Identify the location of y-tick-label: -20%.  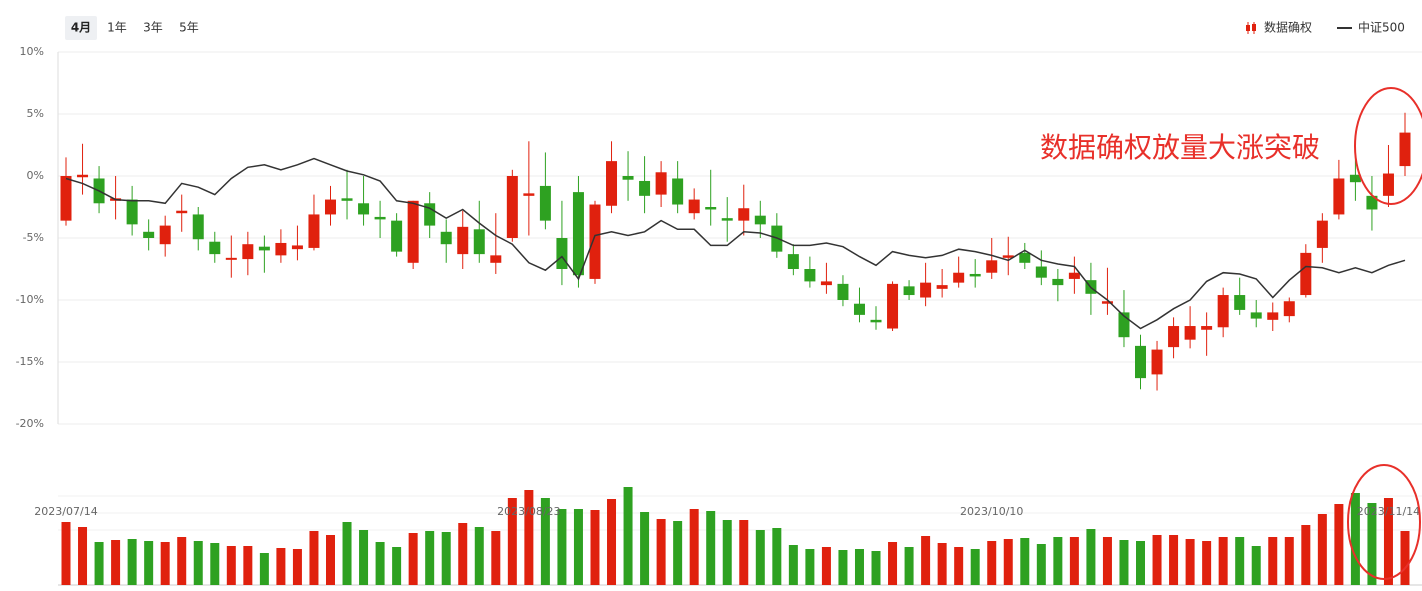
(30, 423).